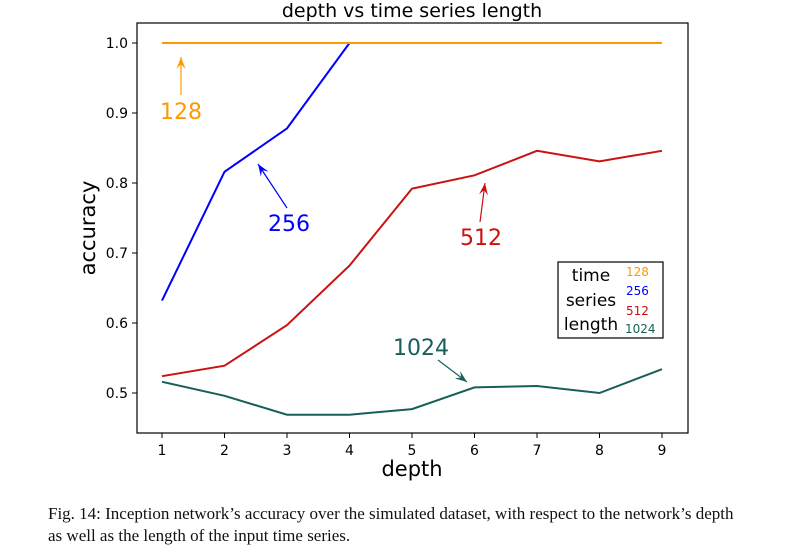 The image size is (785, 551). Describe the element at coordinates (662, 451) in the screenshot. I see `x-tick-label: 9` at that location.